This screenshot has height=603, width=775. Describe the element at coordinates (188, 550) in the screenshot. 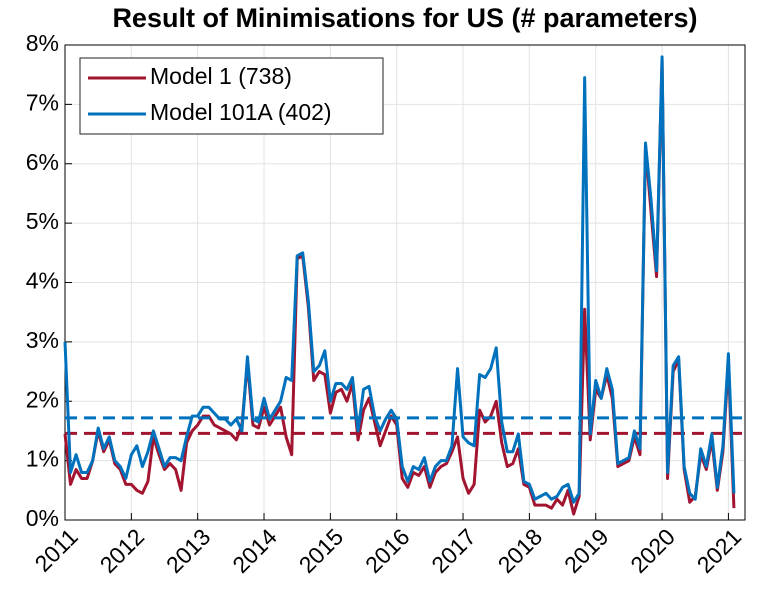

I see `x-tick-label: 2013` at that location.